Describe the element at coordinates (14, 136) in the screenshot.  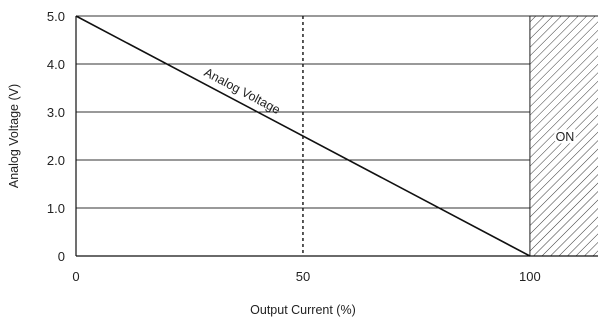
I see `y-axis-title: Analog Voltage (V)` at that location.